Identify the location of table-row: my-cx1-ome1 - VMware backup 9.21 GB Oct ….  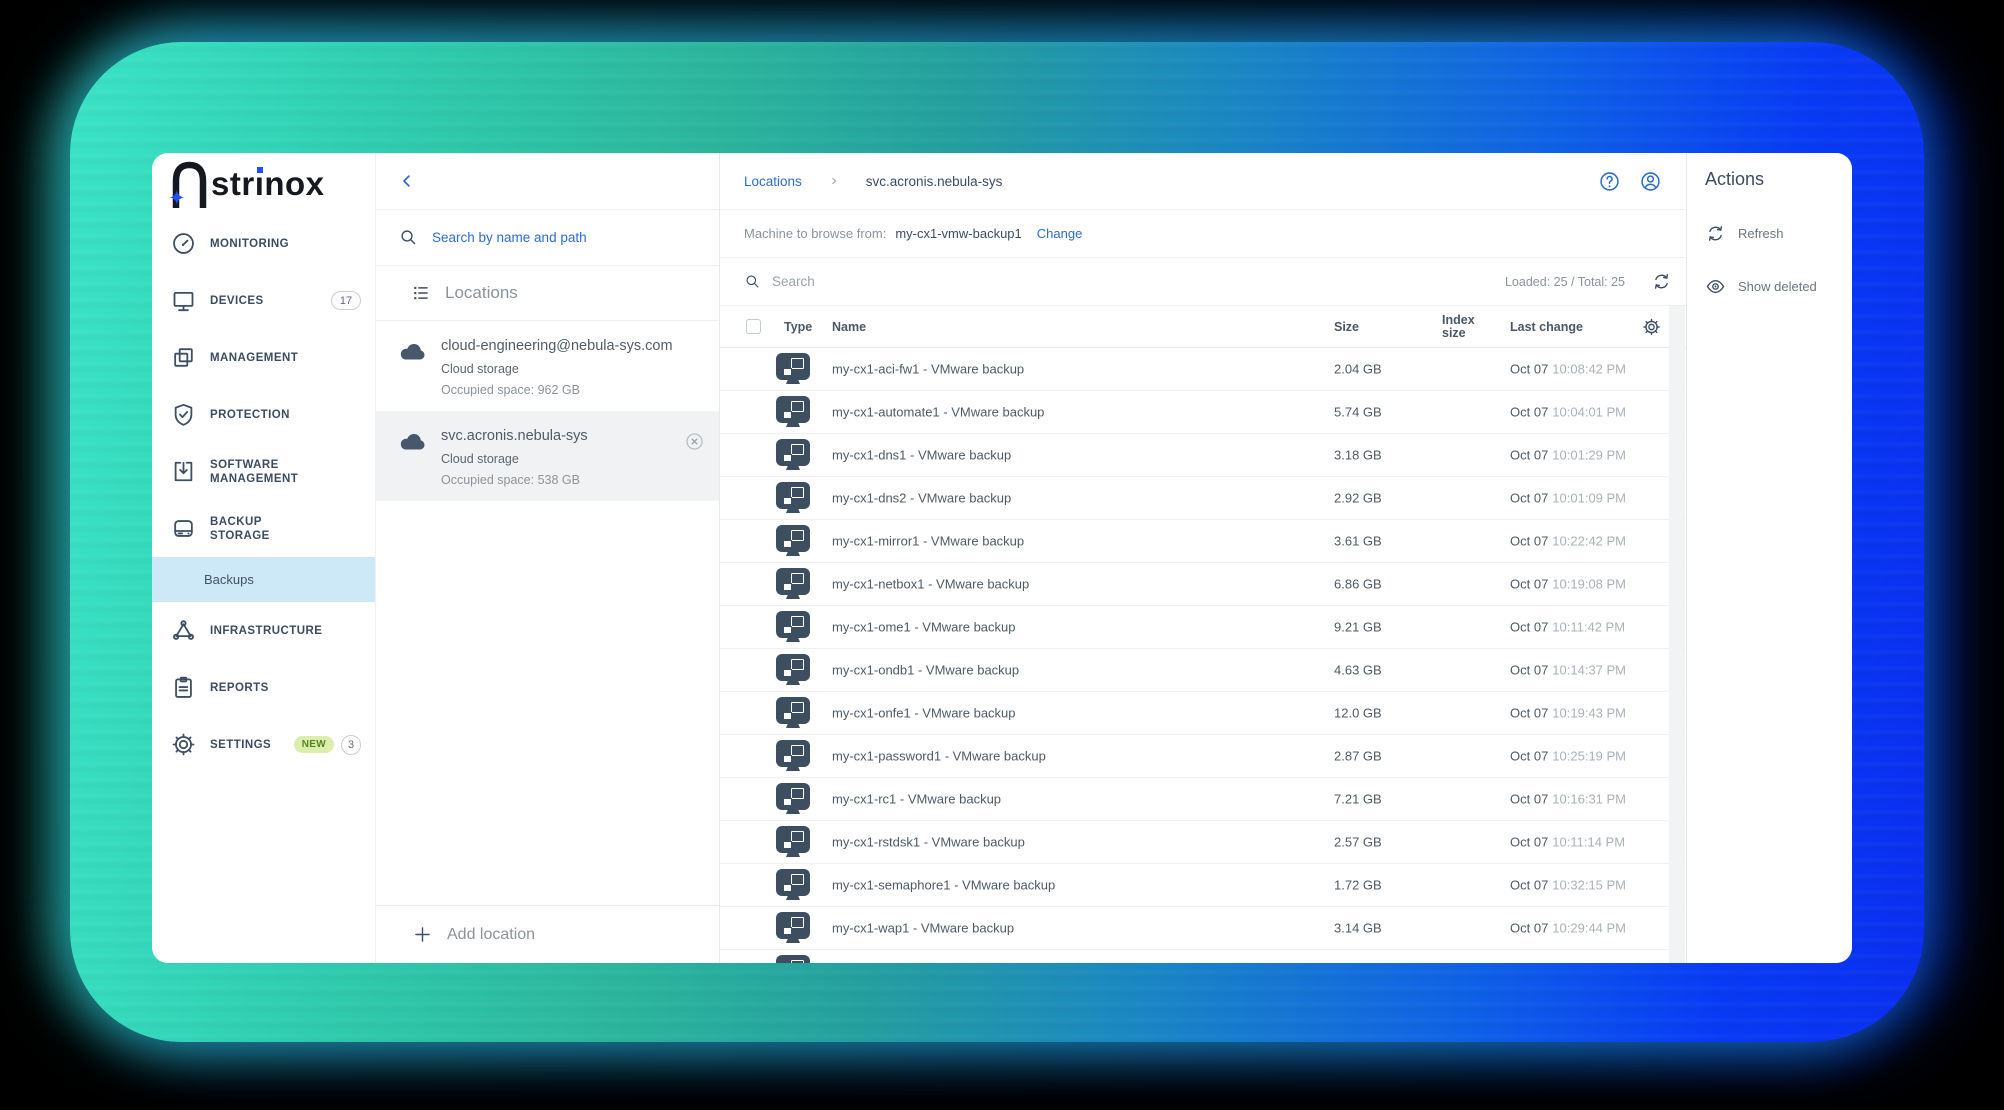
(1203, 627).